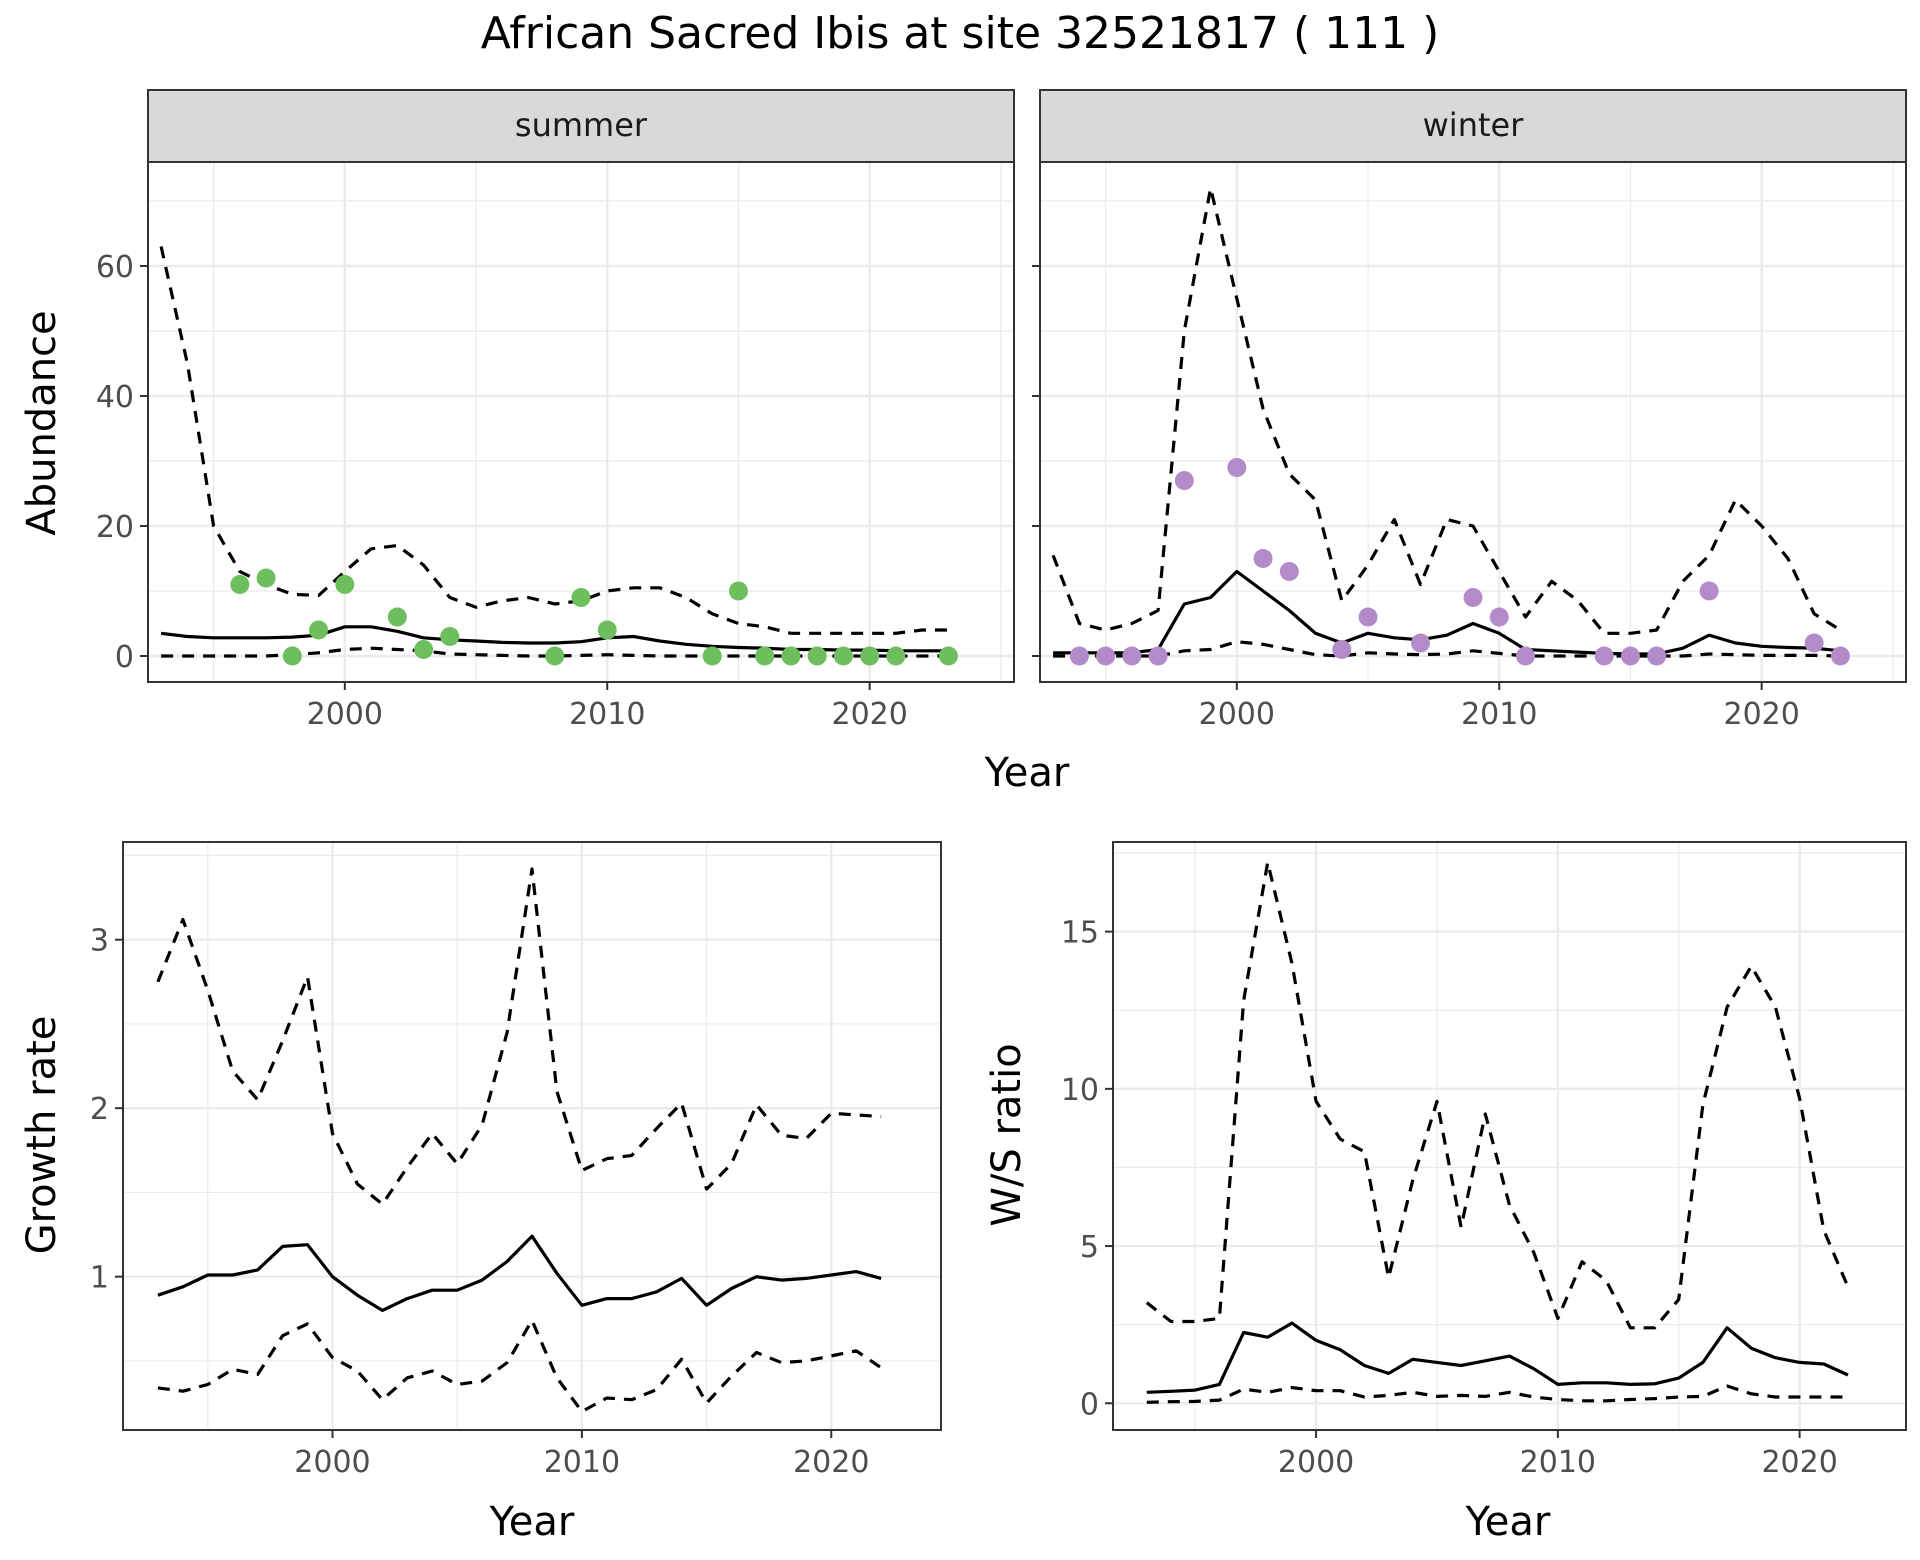 Image resolution: width=1920 pixels, height=1560 pixels. Describe the element at coordinates (42, 422) in the screenshot. I see `top-y-axis-label: Abundance` at that location.